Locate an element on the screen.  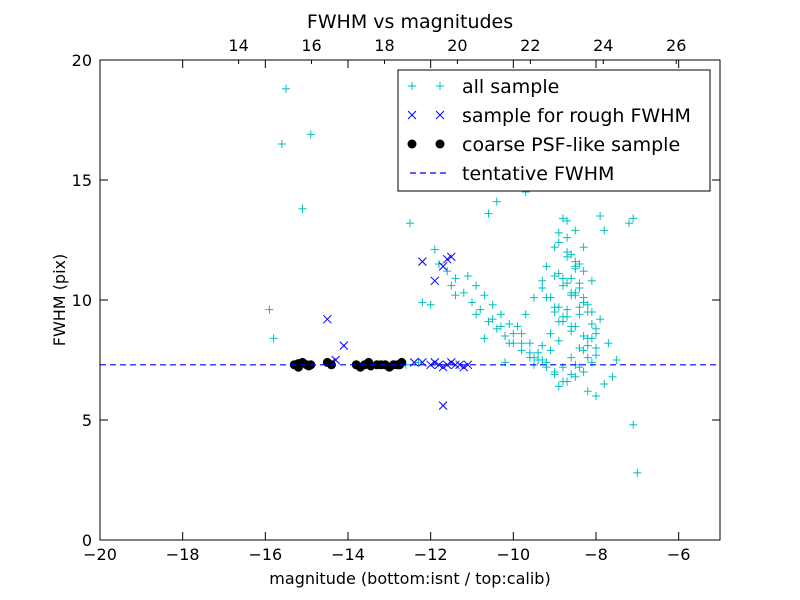
y-tick-label: 0 is located at coordinates (87, 540).